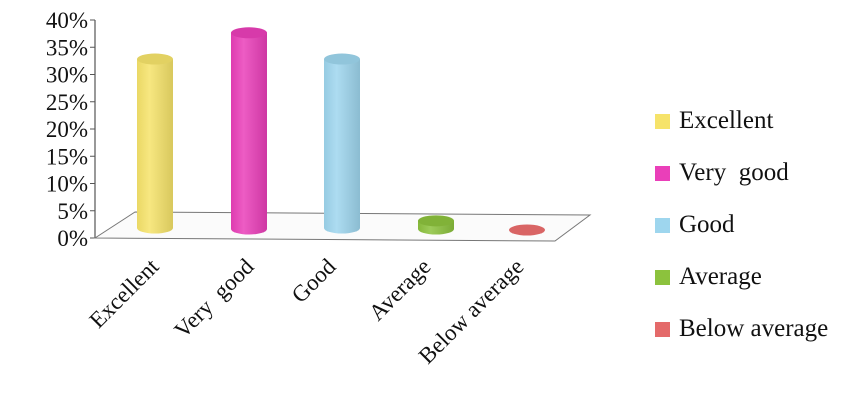  I want to click on legend-label-good: Good, so click(707, 224).